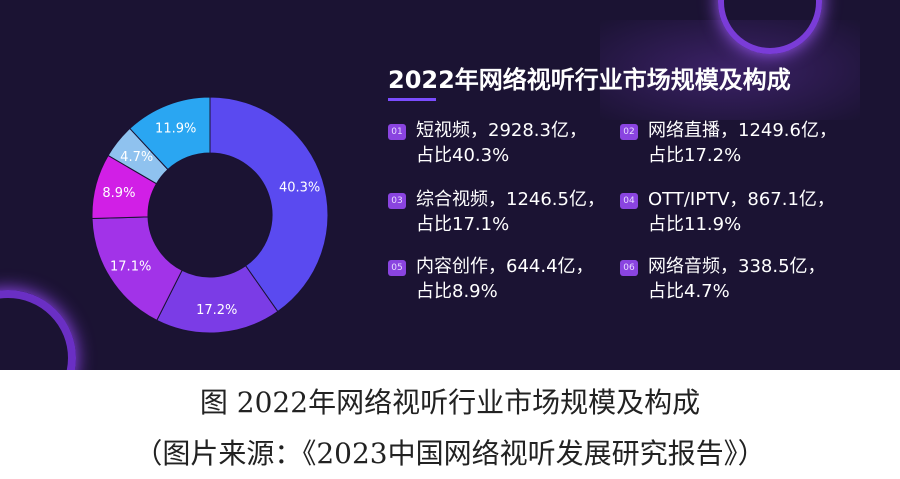 This screenshot has width=900, height=479. What do you see at coordinates (589, 80) in the screenshot?
I see `chart-title: 2022年网络视听行业市场规模及构成` at bounding box center [589, 80].